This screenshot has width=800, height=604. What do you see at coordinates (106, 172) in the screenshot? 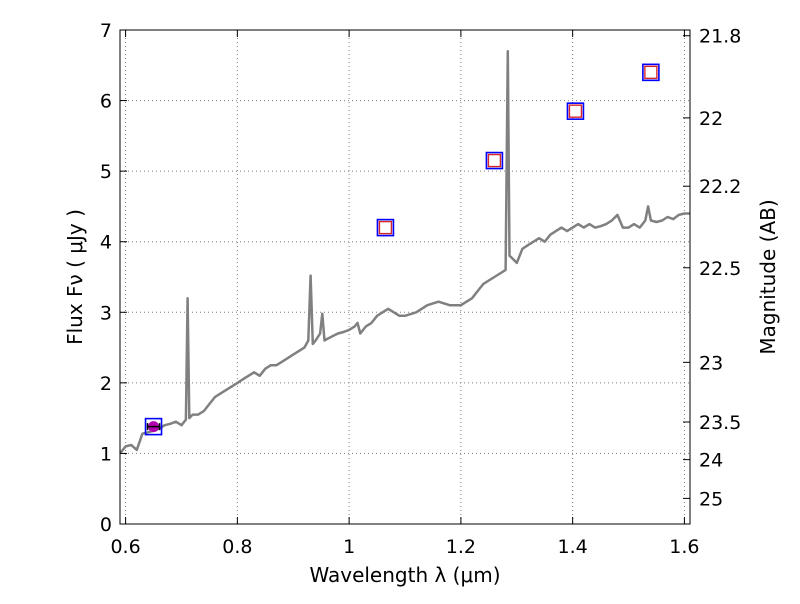
I see `y-tick-label: 5` at bounding box center [106, 172].